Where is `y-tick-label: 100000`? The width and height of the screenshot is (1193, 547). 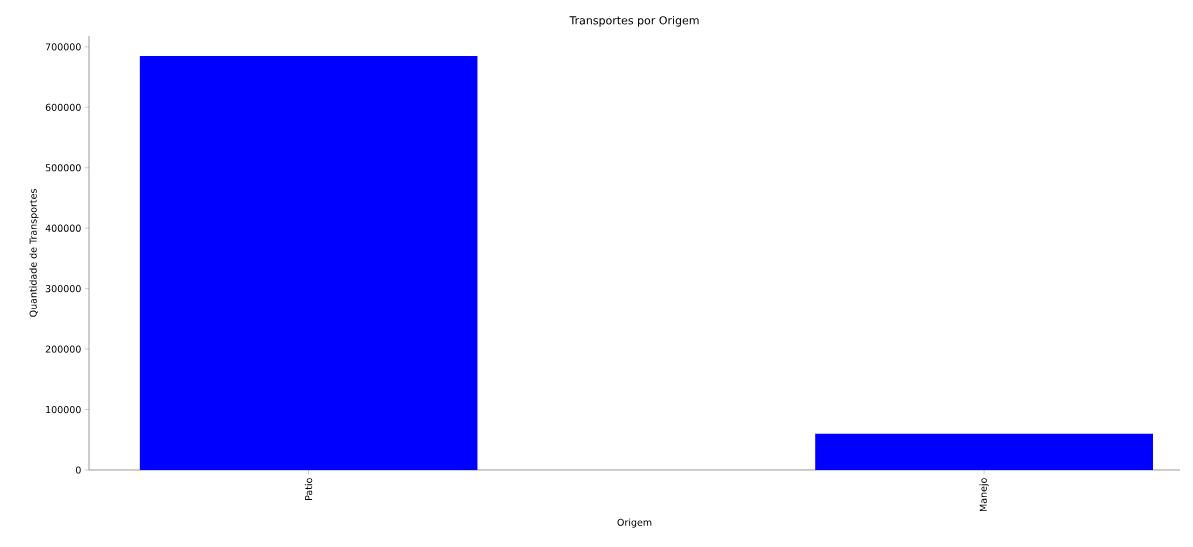
y-tick-label: 100000 is located at coordinates (63, 409).